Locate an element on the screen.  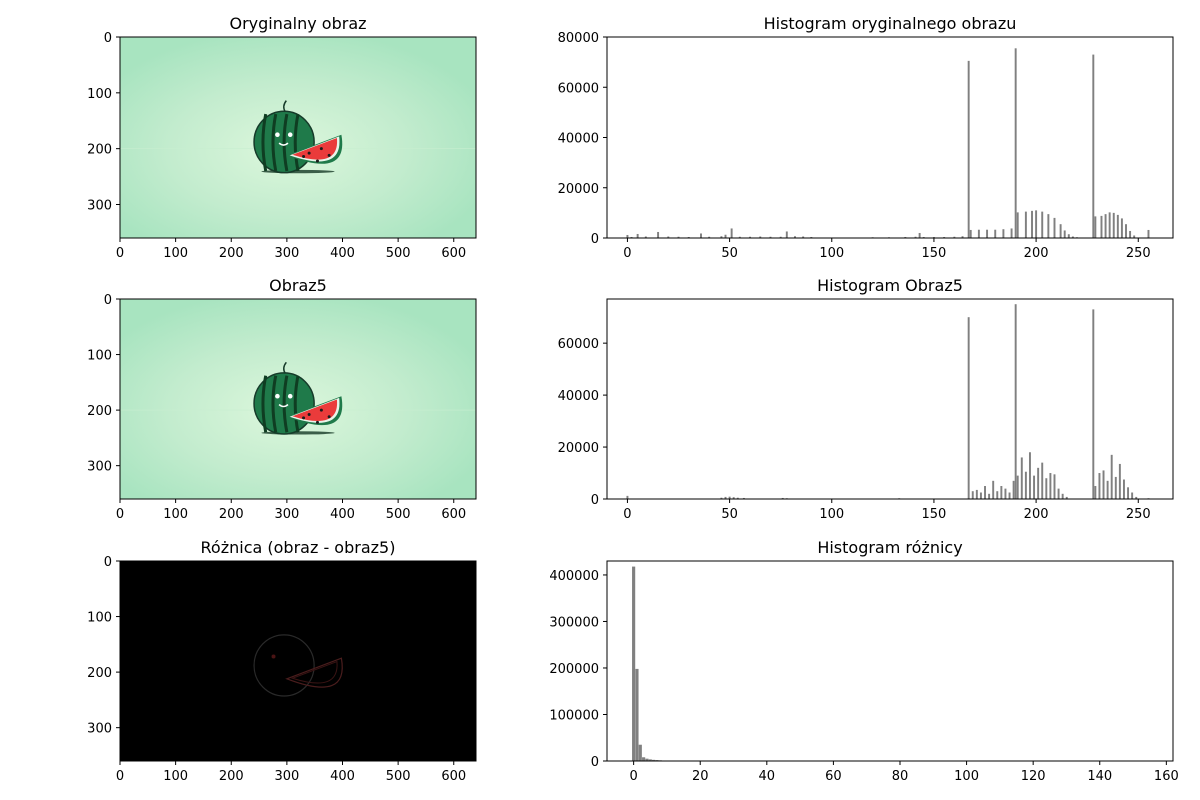
slice-inner-edge-shape is located at coordinates (314, 672).